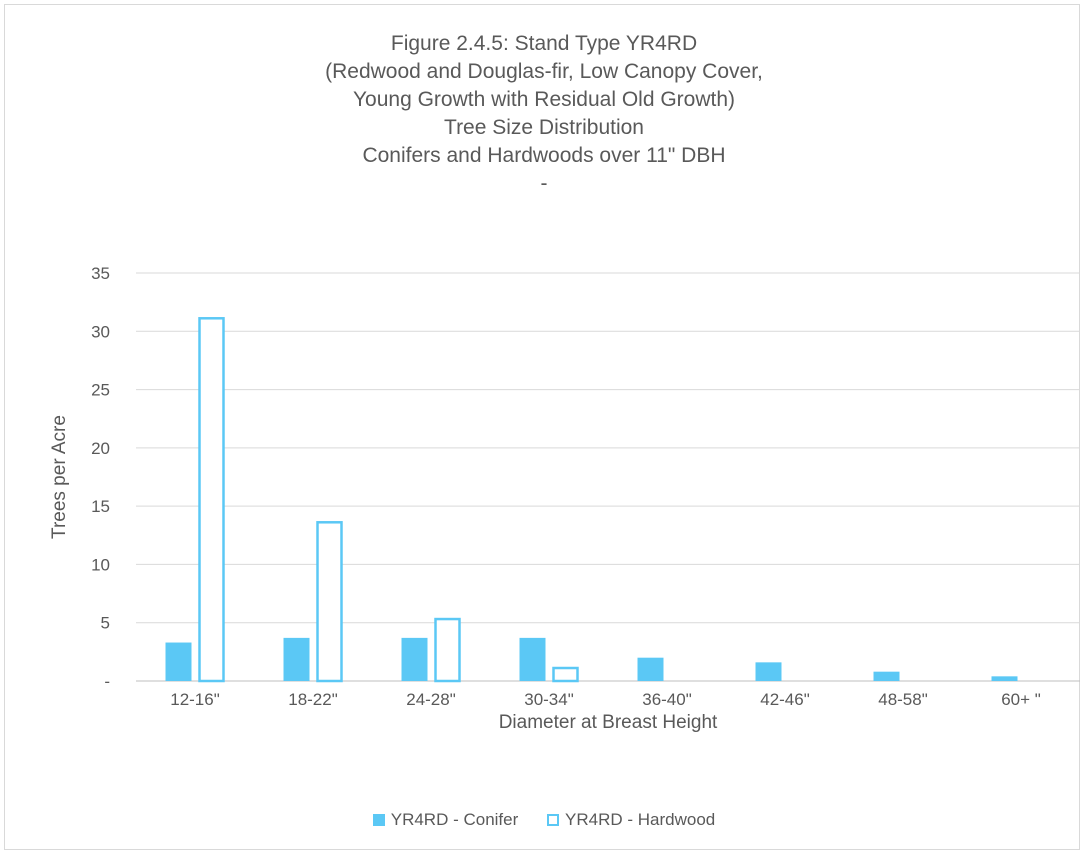 The image size is (1088, 856). Describe the element at coordinates (107, 681) in the screenshot. I see `y-tick-label: -` at that location.